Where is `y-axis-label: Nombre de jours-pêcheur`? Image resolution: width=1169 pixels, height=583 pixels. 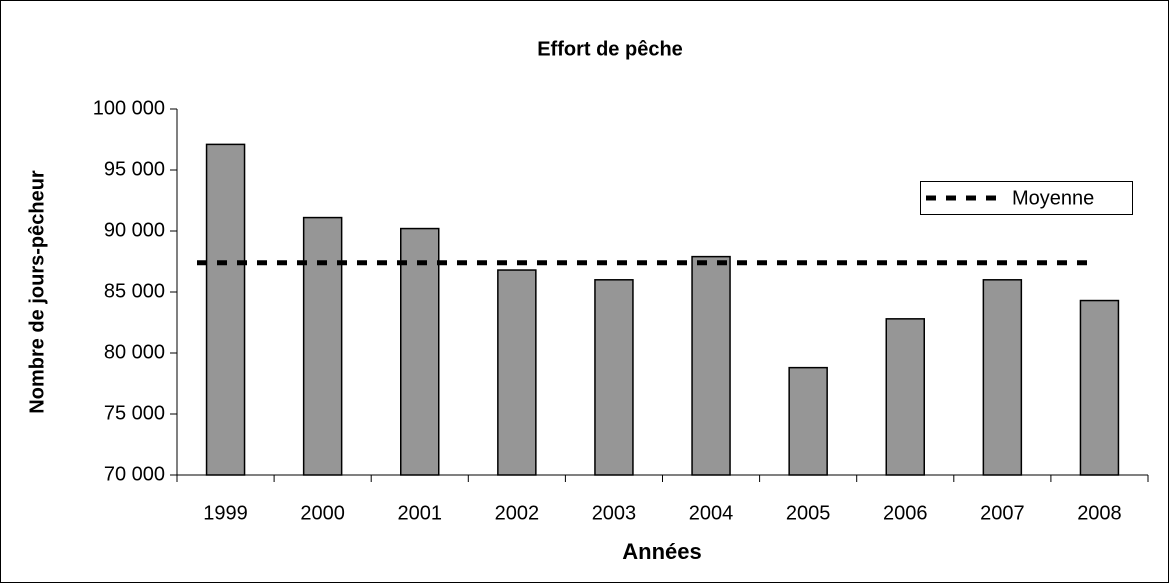 y-axis-label: Nombre de jours-pêcheur is located at coordinates (37, 292).